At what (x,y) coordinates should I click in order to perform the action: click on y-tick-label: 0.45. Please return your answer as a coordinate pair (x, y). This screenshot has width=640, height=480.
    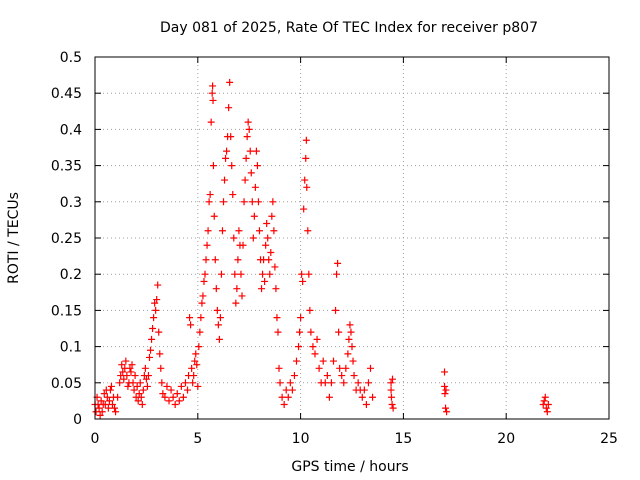
    Looking at the image, I should click on (66, 94).